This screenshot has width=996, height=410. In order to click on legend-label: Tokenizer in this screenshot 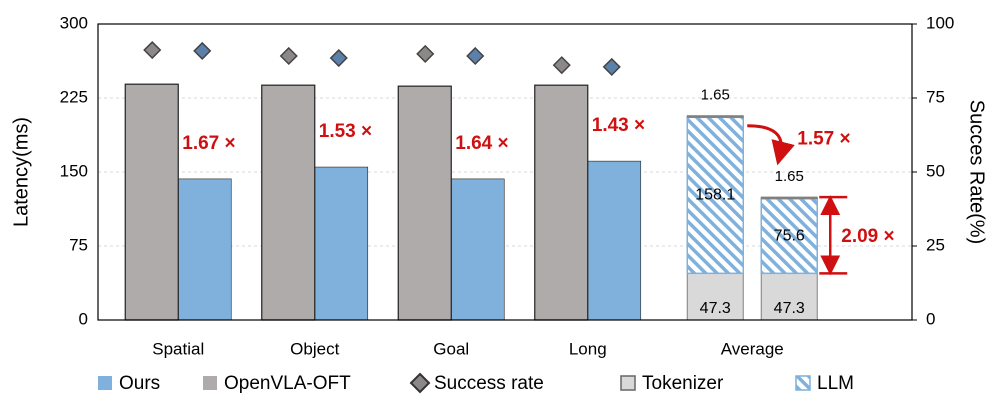, I will do `click(683, 383)`.